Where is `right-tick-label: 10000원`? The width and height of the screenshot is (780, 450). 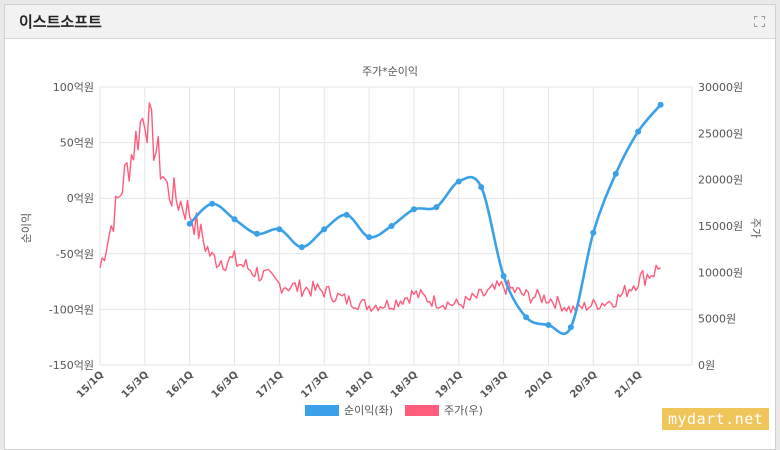
right-tick-label: 10000원 is located at coordinates (720, 272).